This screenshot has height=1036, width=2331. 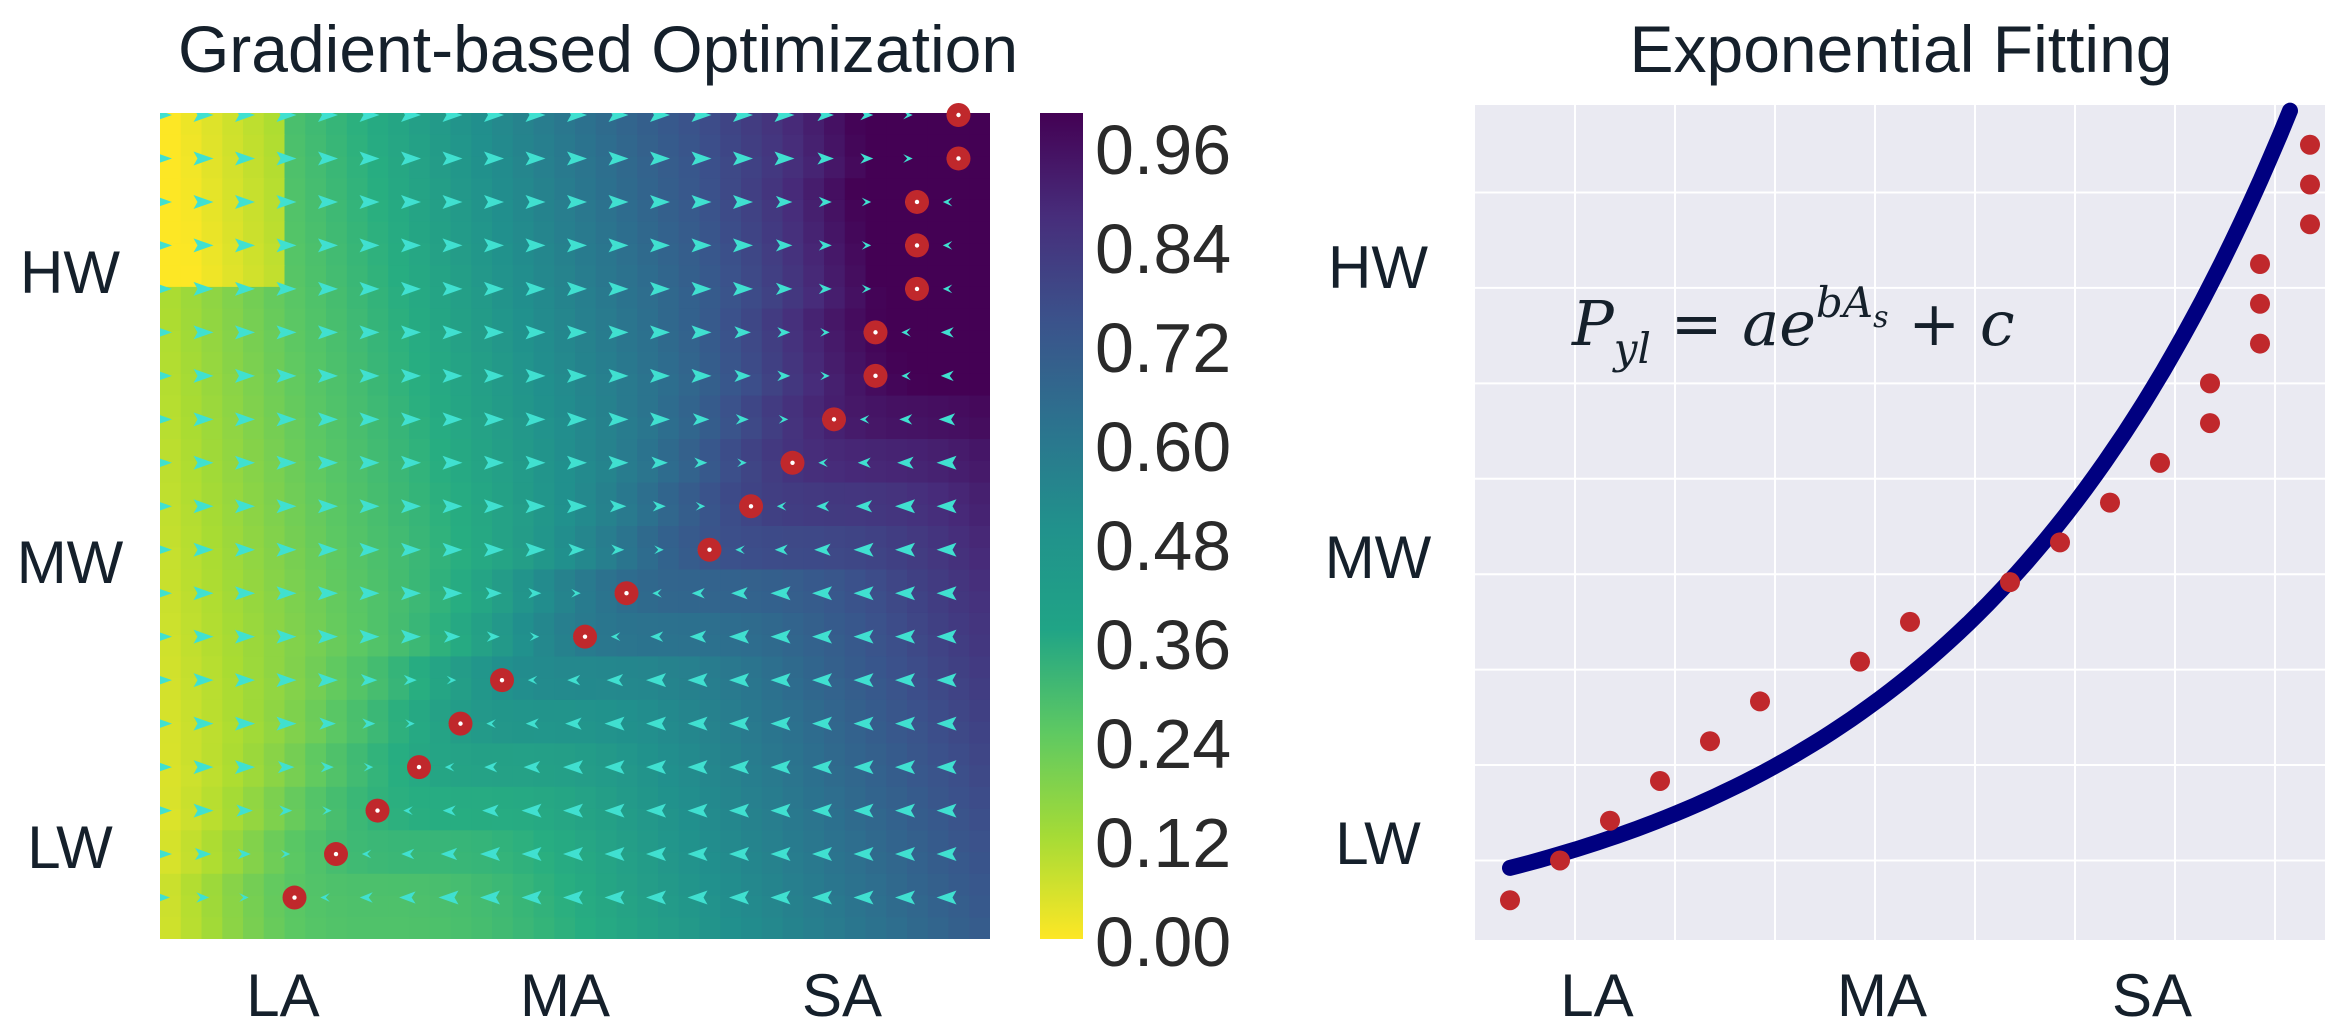 I want to click on fitting-equation: Pyl = aebAs + c, so click(x=1793, y=325).